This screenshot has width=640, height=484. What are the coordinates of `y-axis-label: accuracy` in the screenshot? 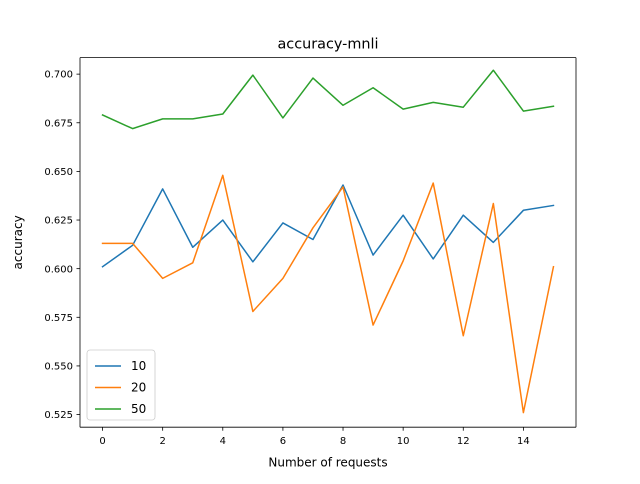 It's located at (18, 242).